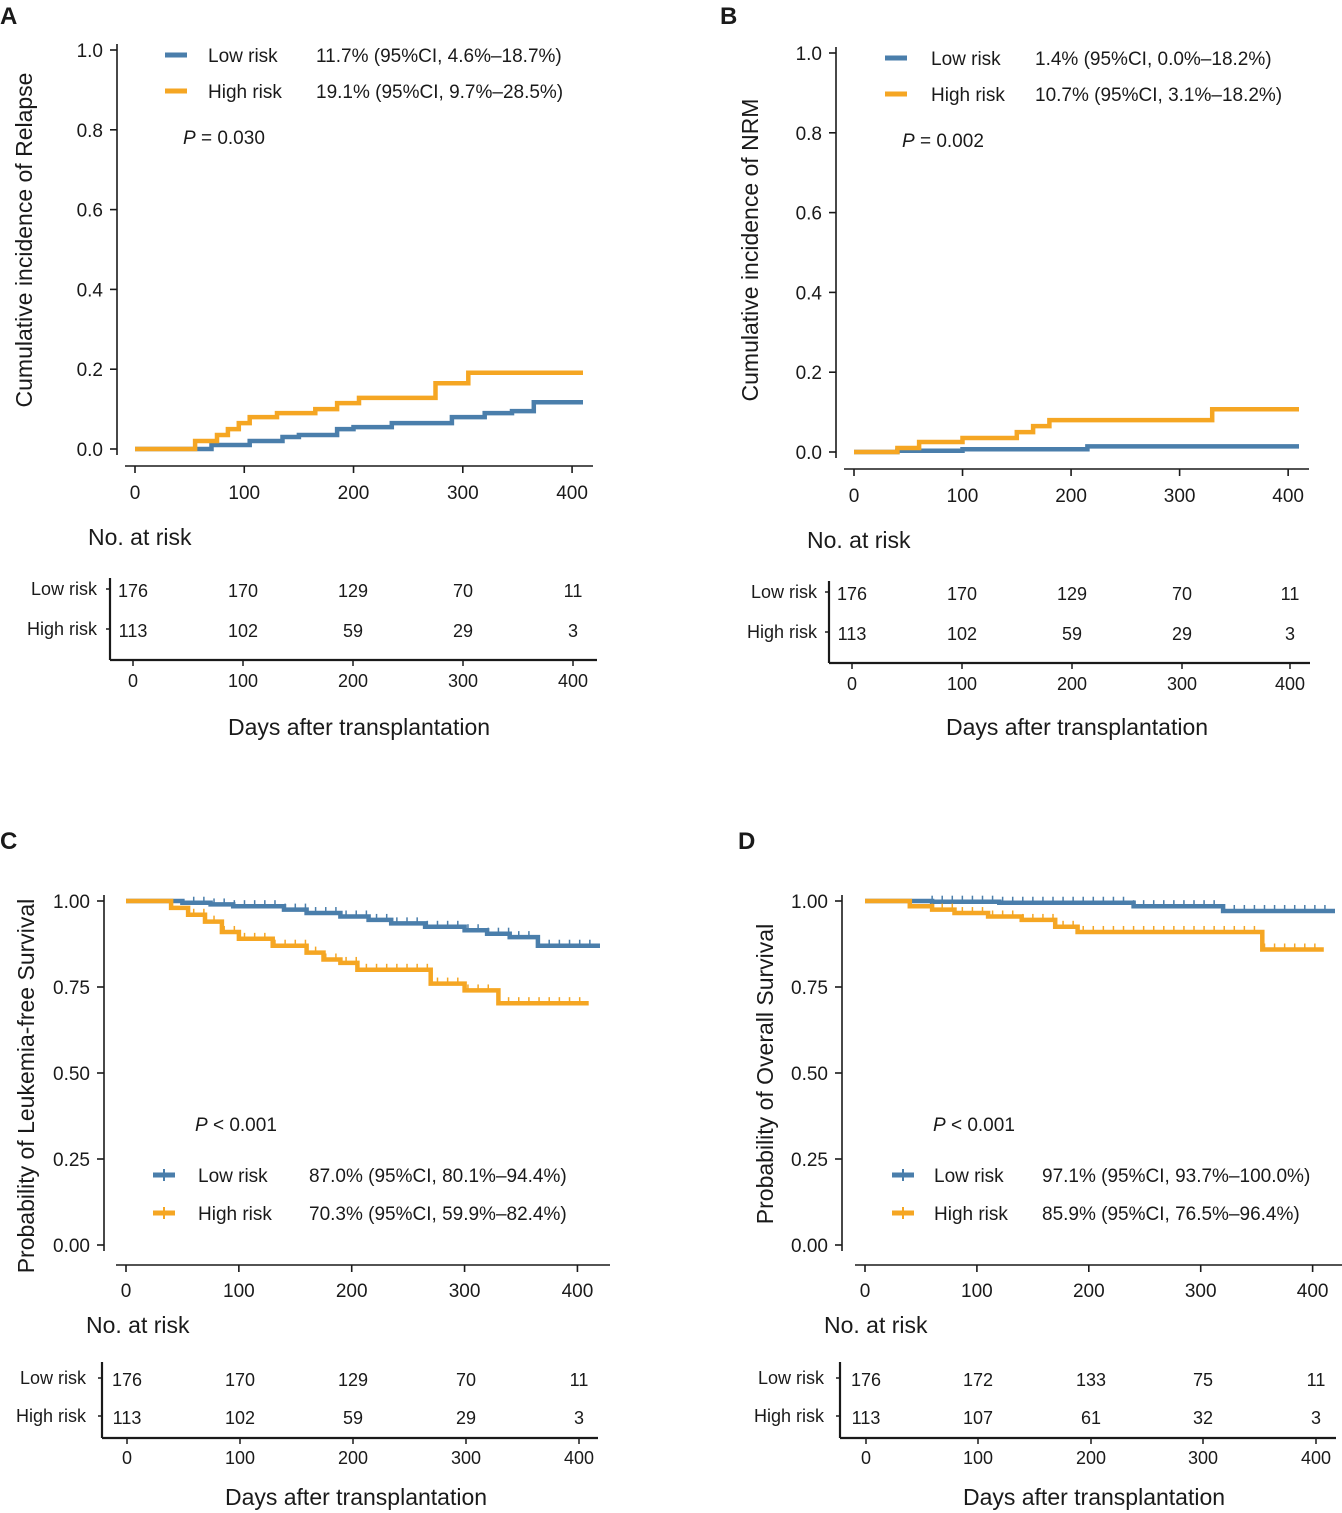  What do you see at coordinates (1091, 1418) in the screenshot?
I see `risk-count: 61` at bounding box center [1091, 1418].